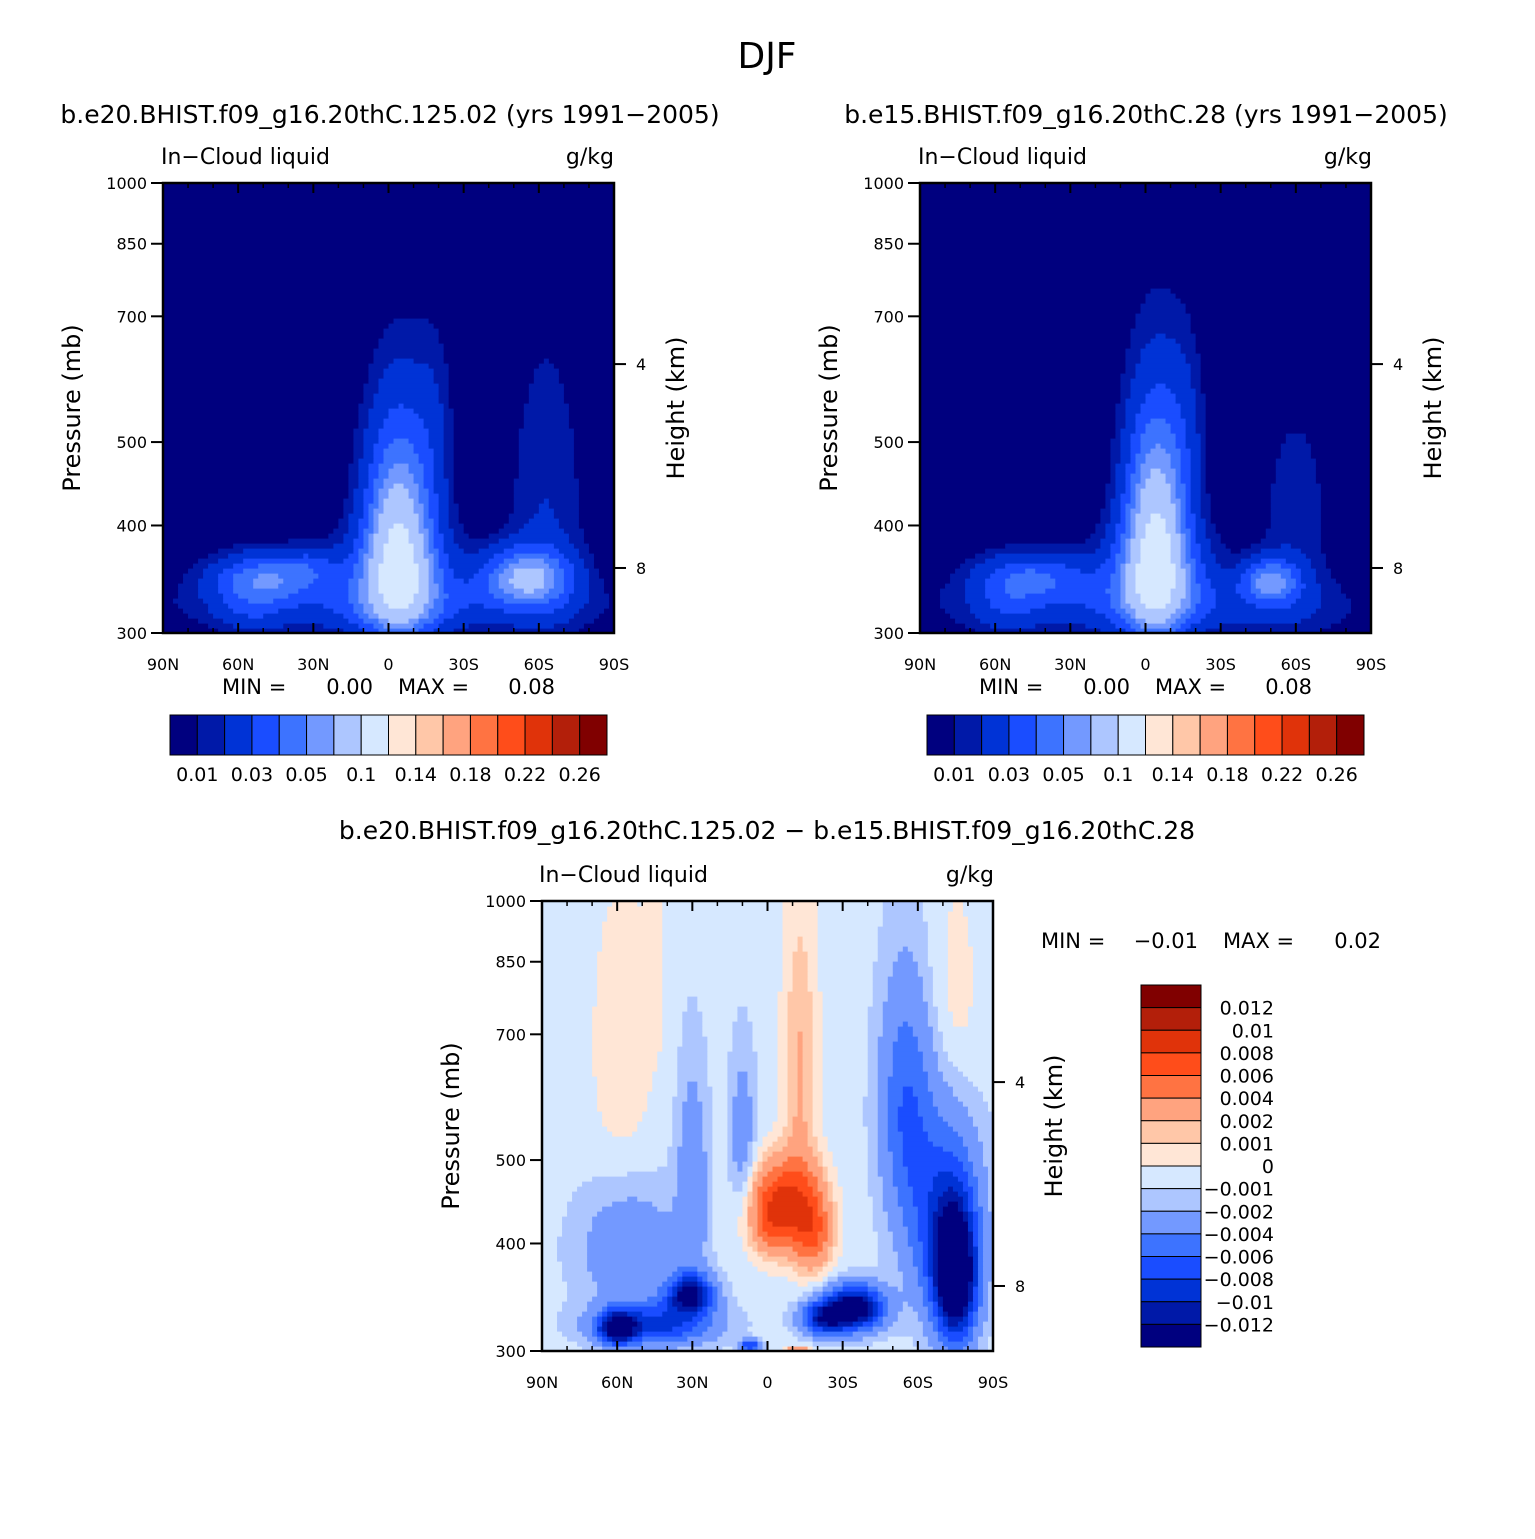 Image resolution: width=1535 pixels, height=1539 pixels. Describe the element at coordinates (306, 775) in the screenshot. I see `colorbar-label: 0.05` at that location.